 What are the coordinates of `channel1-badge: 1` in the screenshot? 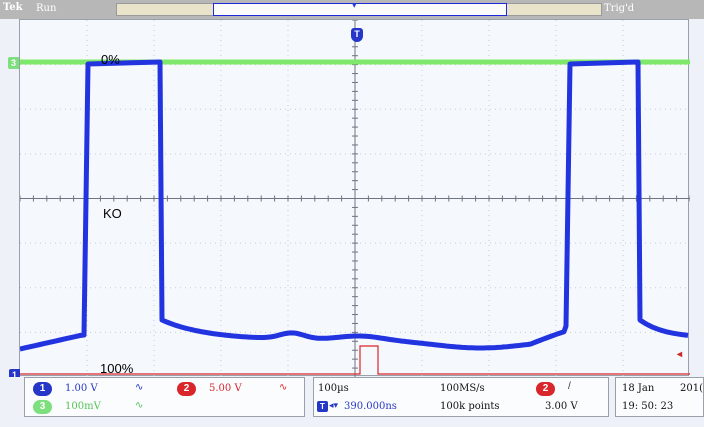 It's located at (42, 389).